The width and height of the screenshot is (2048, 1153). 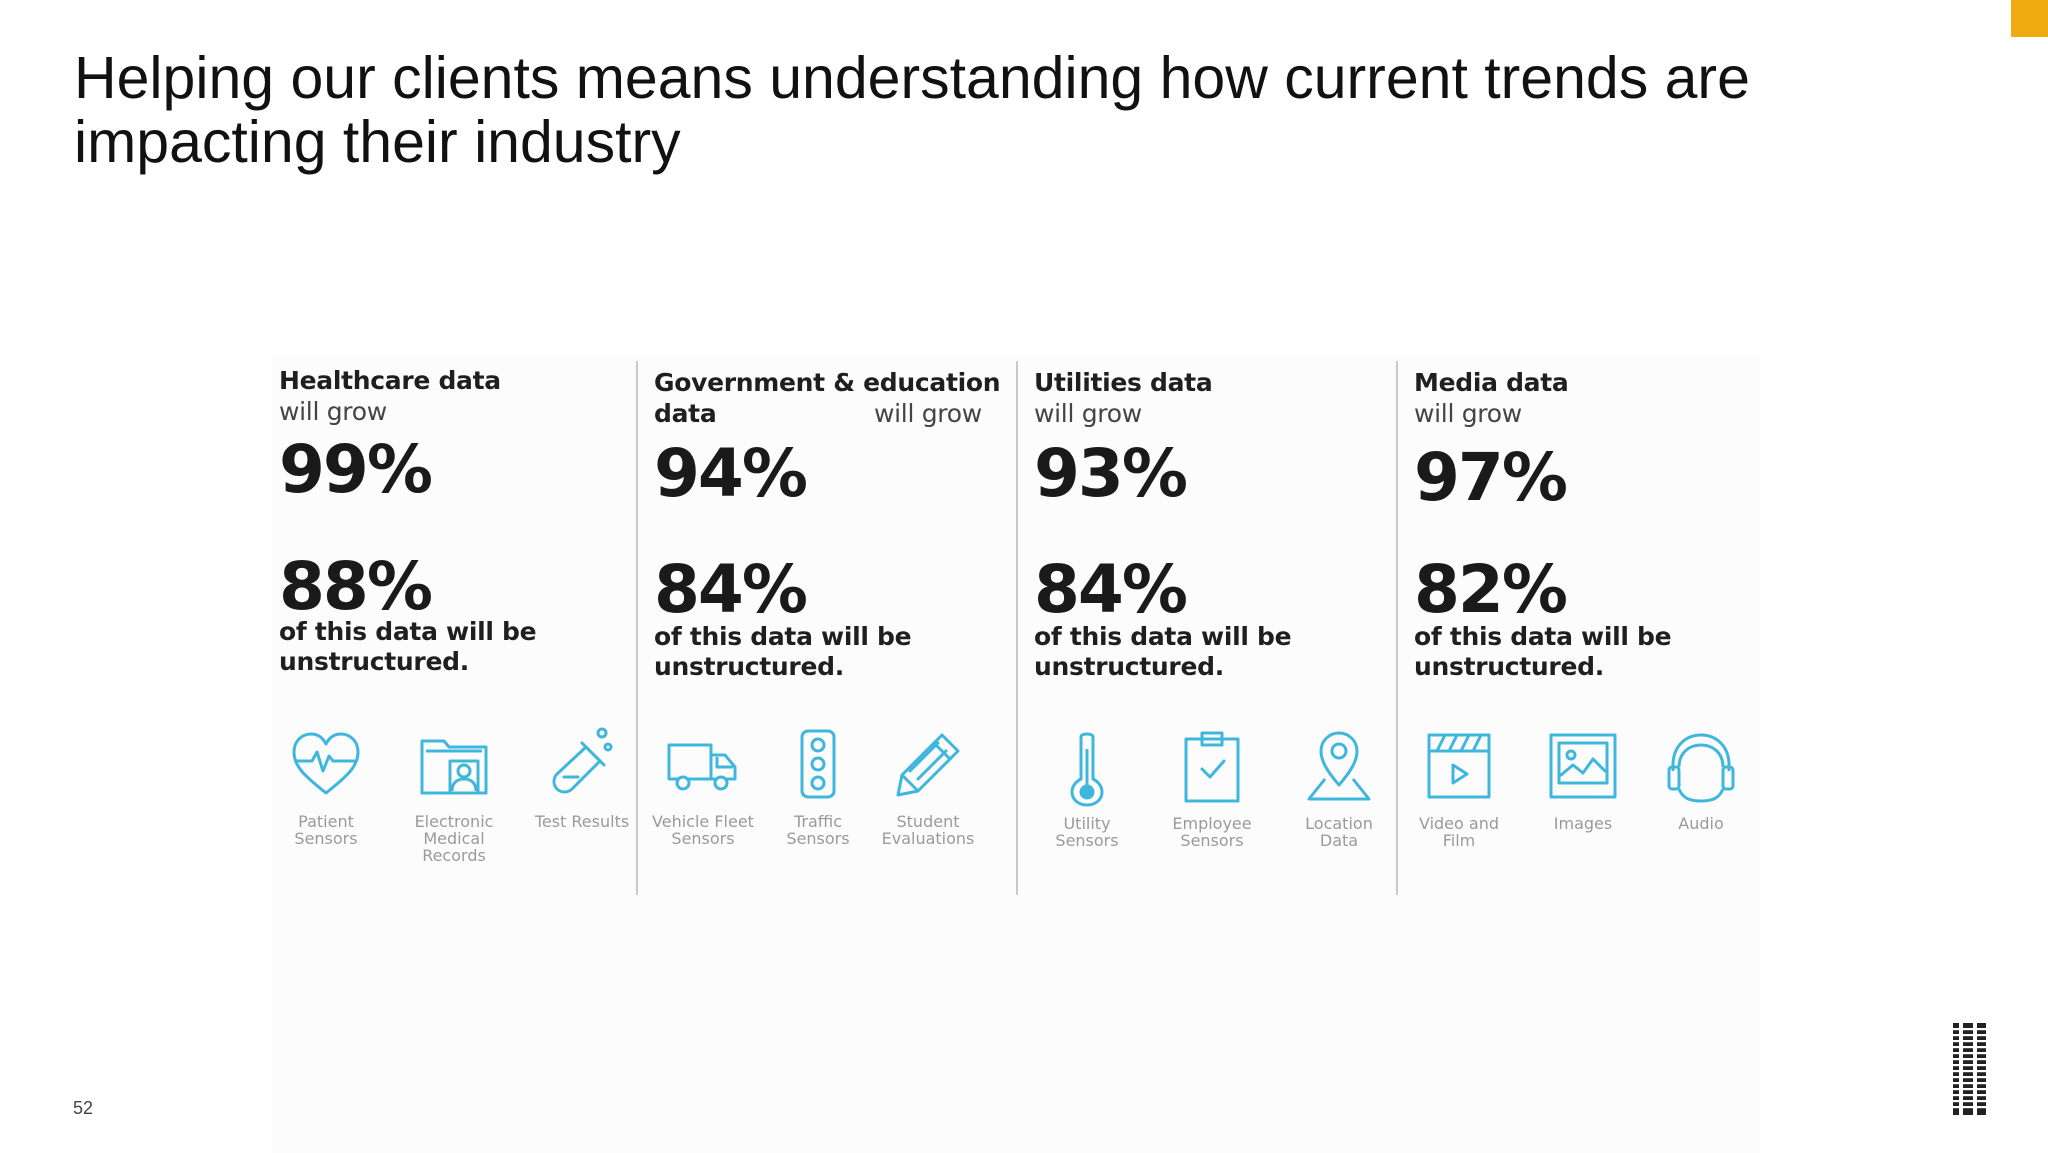 What do you see at coordinates (1458, 832) in the screenshot?
I see `icon-label: Video and Film` at bounding box center [1458, 832].